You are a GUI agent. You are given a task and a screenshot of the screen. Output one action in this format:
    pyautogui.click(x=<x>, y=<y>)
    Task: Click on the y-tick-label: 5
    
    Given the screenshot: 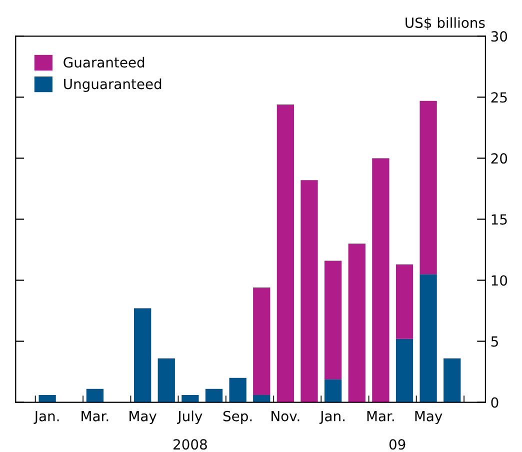 What is the action you would take?
    pyautogui.click(x=494, y=341)
    